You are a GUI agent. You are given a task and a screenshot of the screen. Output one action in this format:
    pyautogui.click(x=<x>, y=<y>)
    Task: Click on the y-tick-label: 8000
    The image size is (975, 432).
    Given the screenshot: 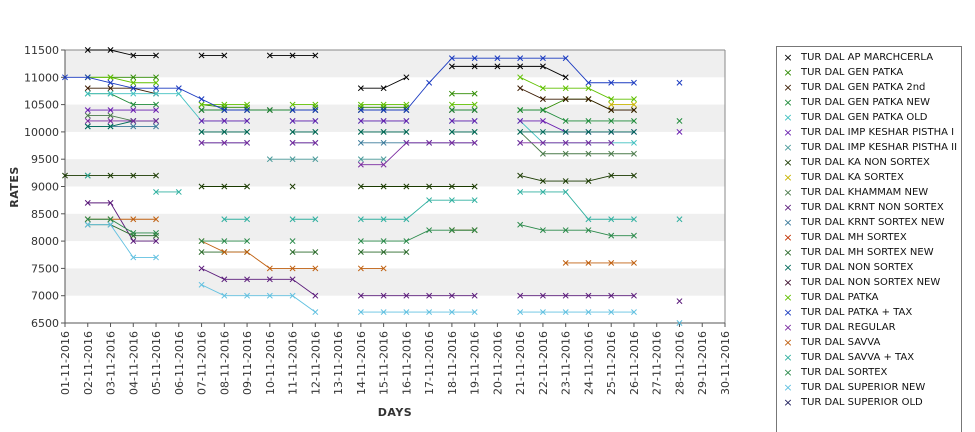 What is the action you would take?
    pyautogui.click(x=45, y=241)
    